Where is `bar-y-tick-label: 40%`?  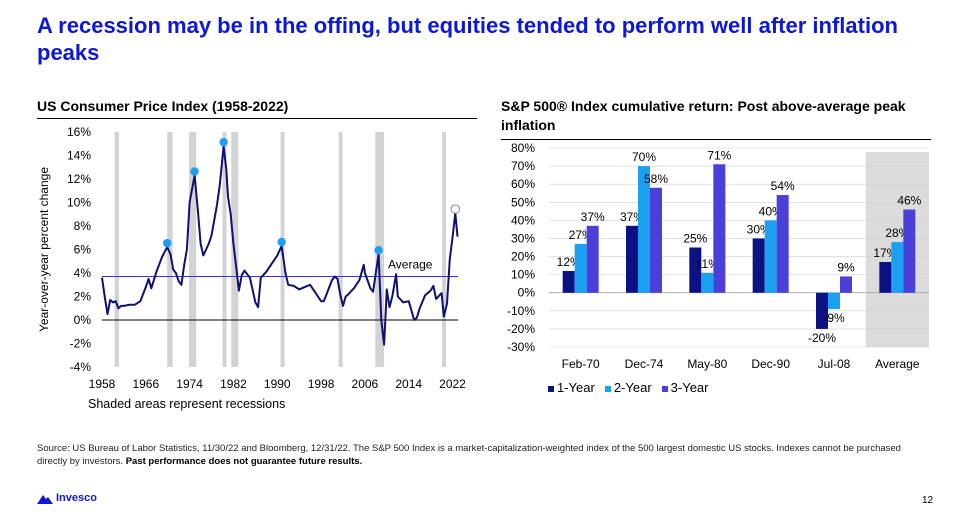 bar-y-tick-label: 40% is located at coordinates (523, 220).